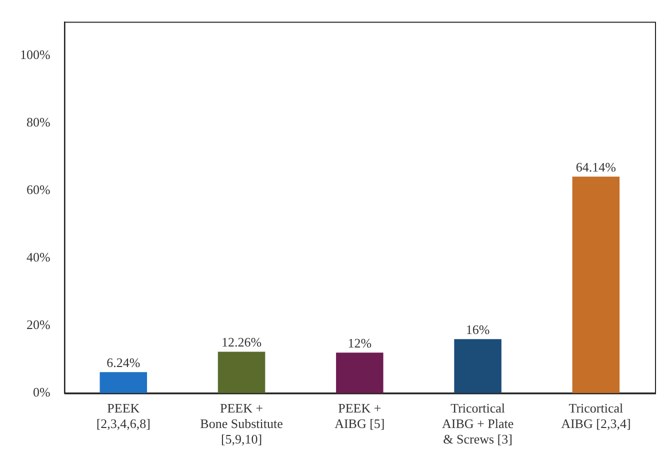  What do you see at coordinates (359, 416) in the screenshot?
I see `x-tick-label: PEEK + AIBG [5]` at bounding box center [359, 416].